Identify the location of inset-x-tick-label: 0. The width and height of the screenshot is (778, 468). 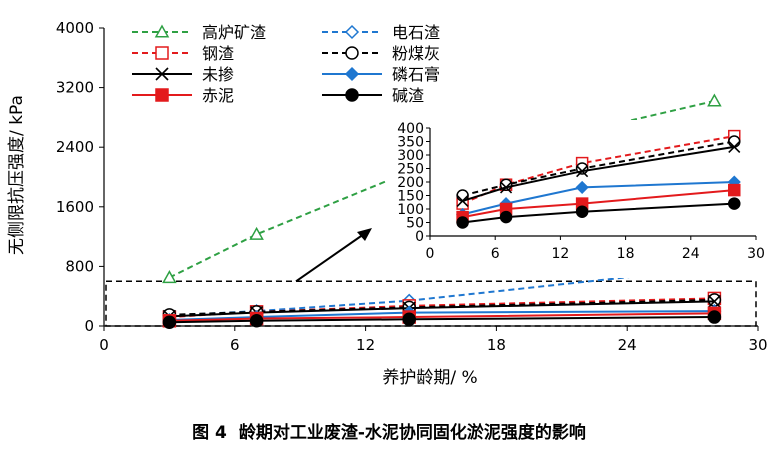
(430, 254).